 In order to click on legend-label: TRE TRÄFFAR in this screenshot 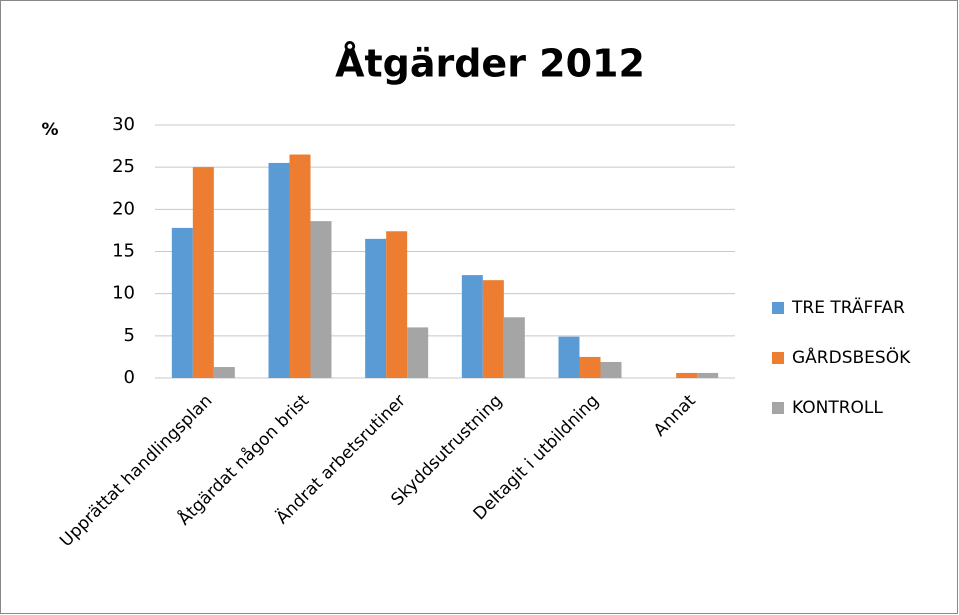, I will do `click(848, 307)`.